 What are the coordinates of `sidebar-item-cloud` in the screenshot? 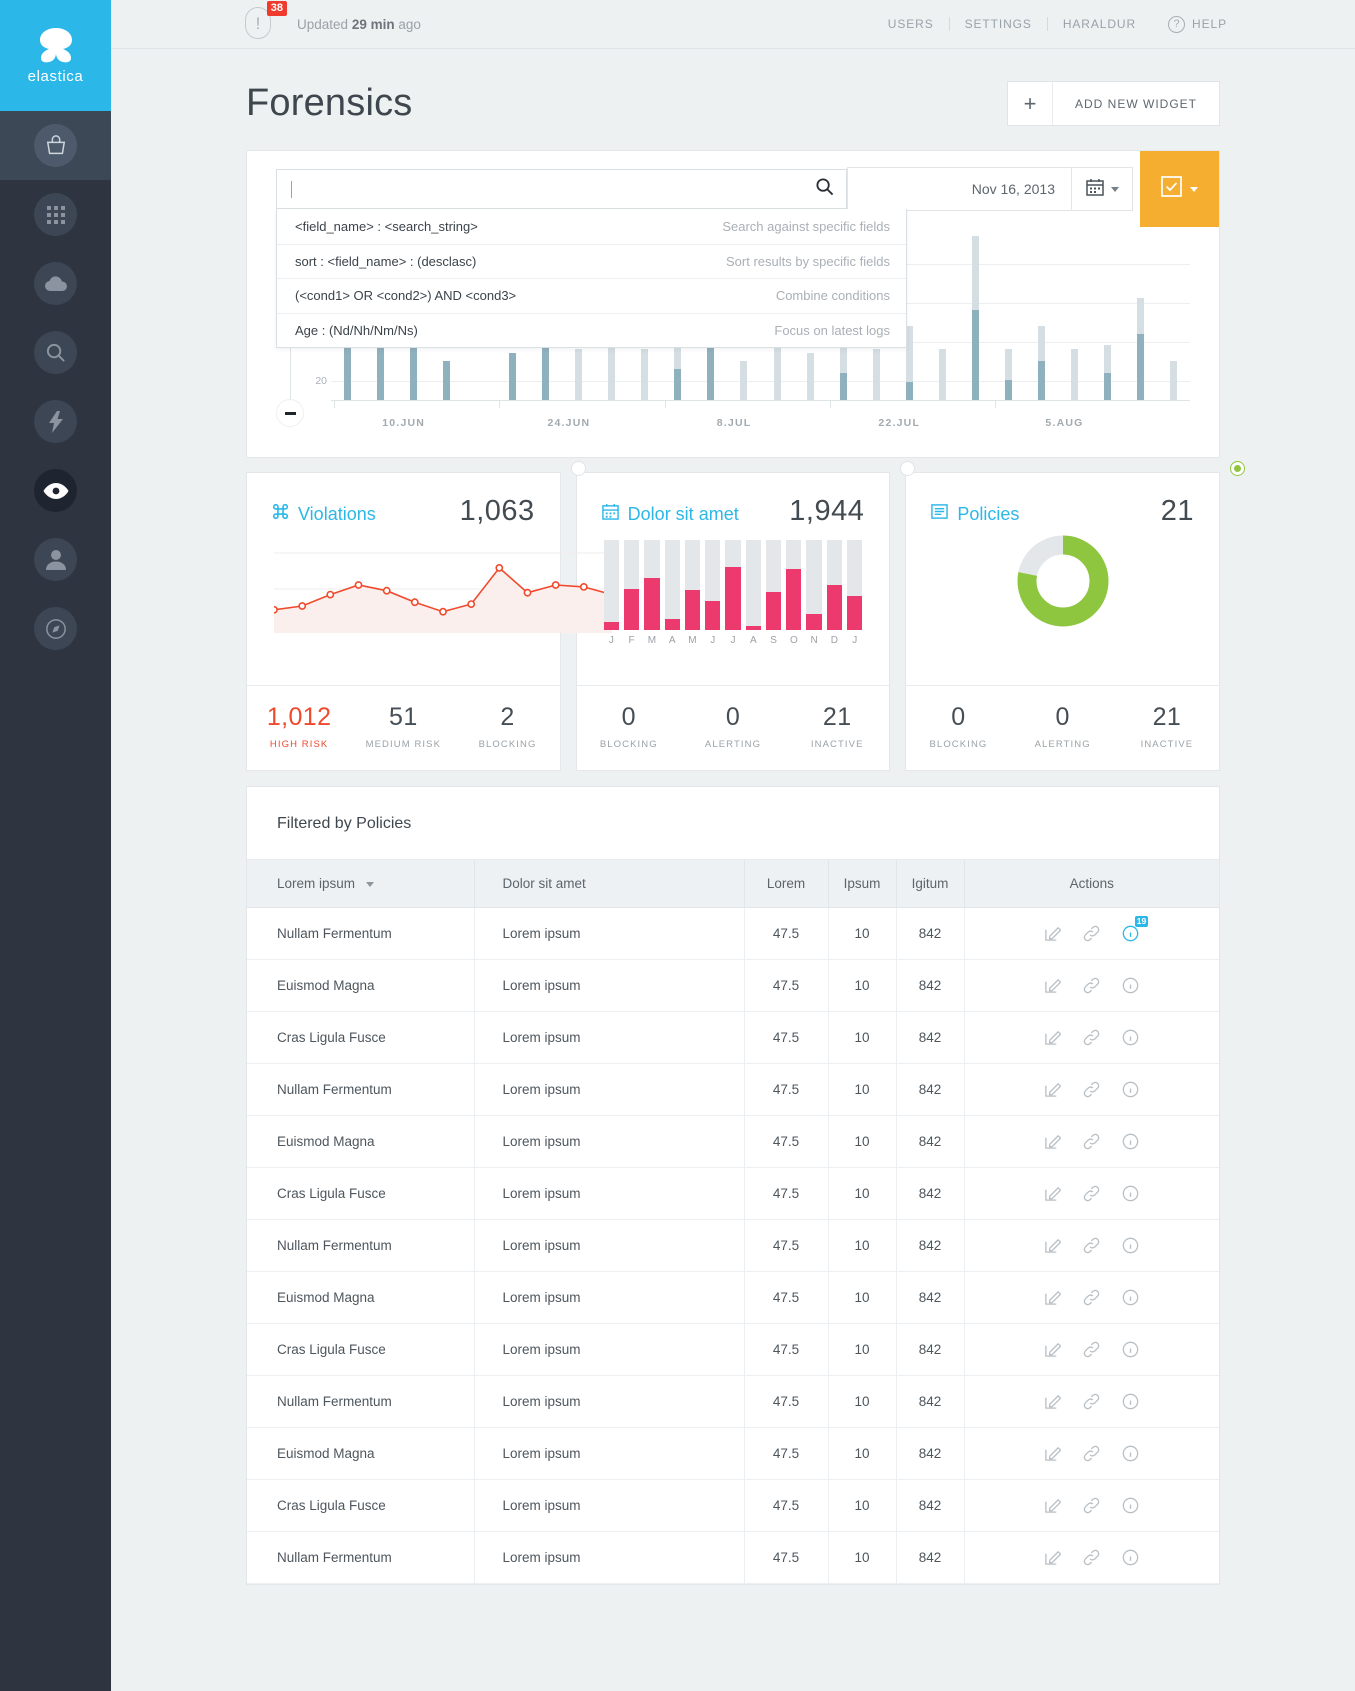 It's located at (55, 283).